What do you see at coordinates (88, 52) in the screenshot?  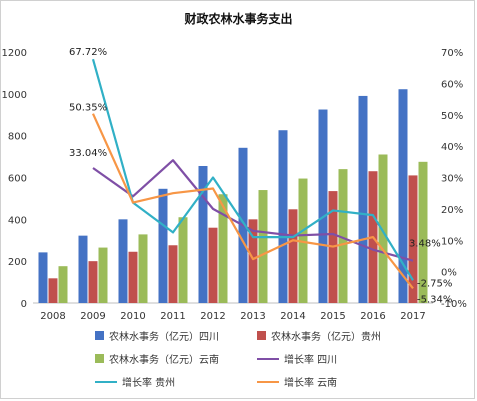 I see `data-label: 67.72%` at bounding box center [88, 52].